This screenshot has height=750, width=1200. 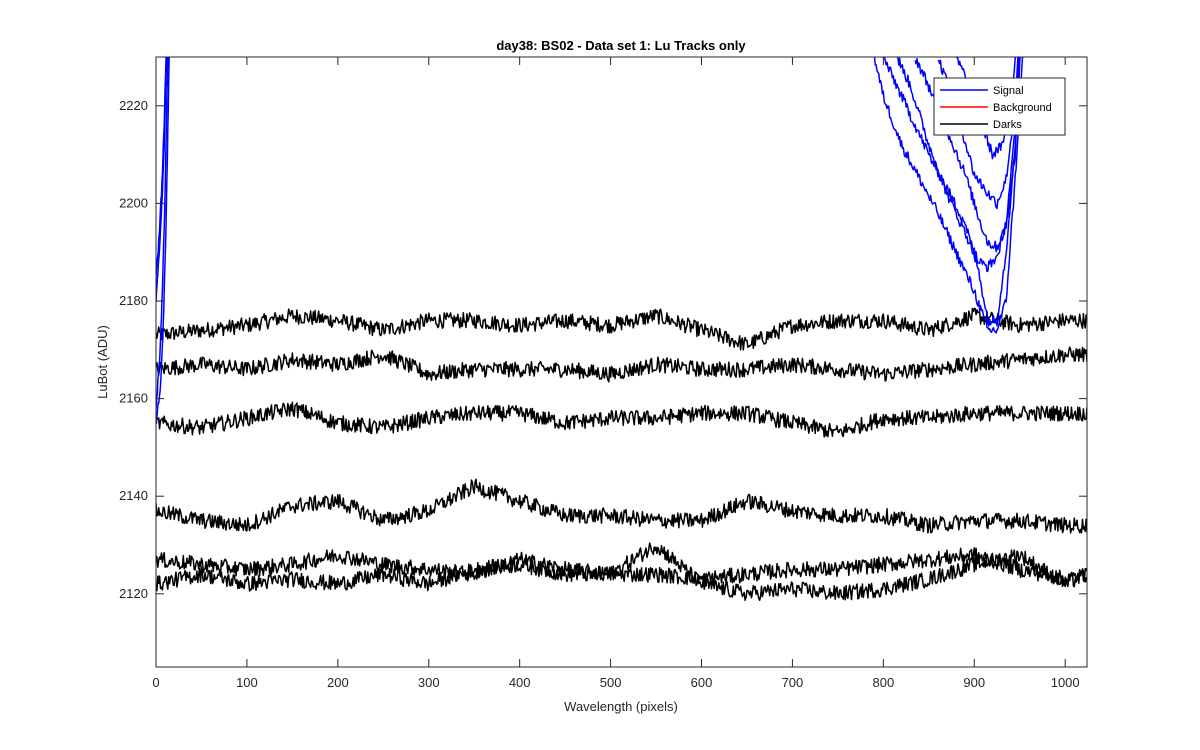 I want to click on x-tick-label: 400, so click(x=520, y=682).